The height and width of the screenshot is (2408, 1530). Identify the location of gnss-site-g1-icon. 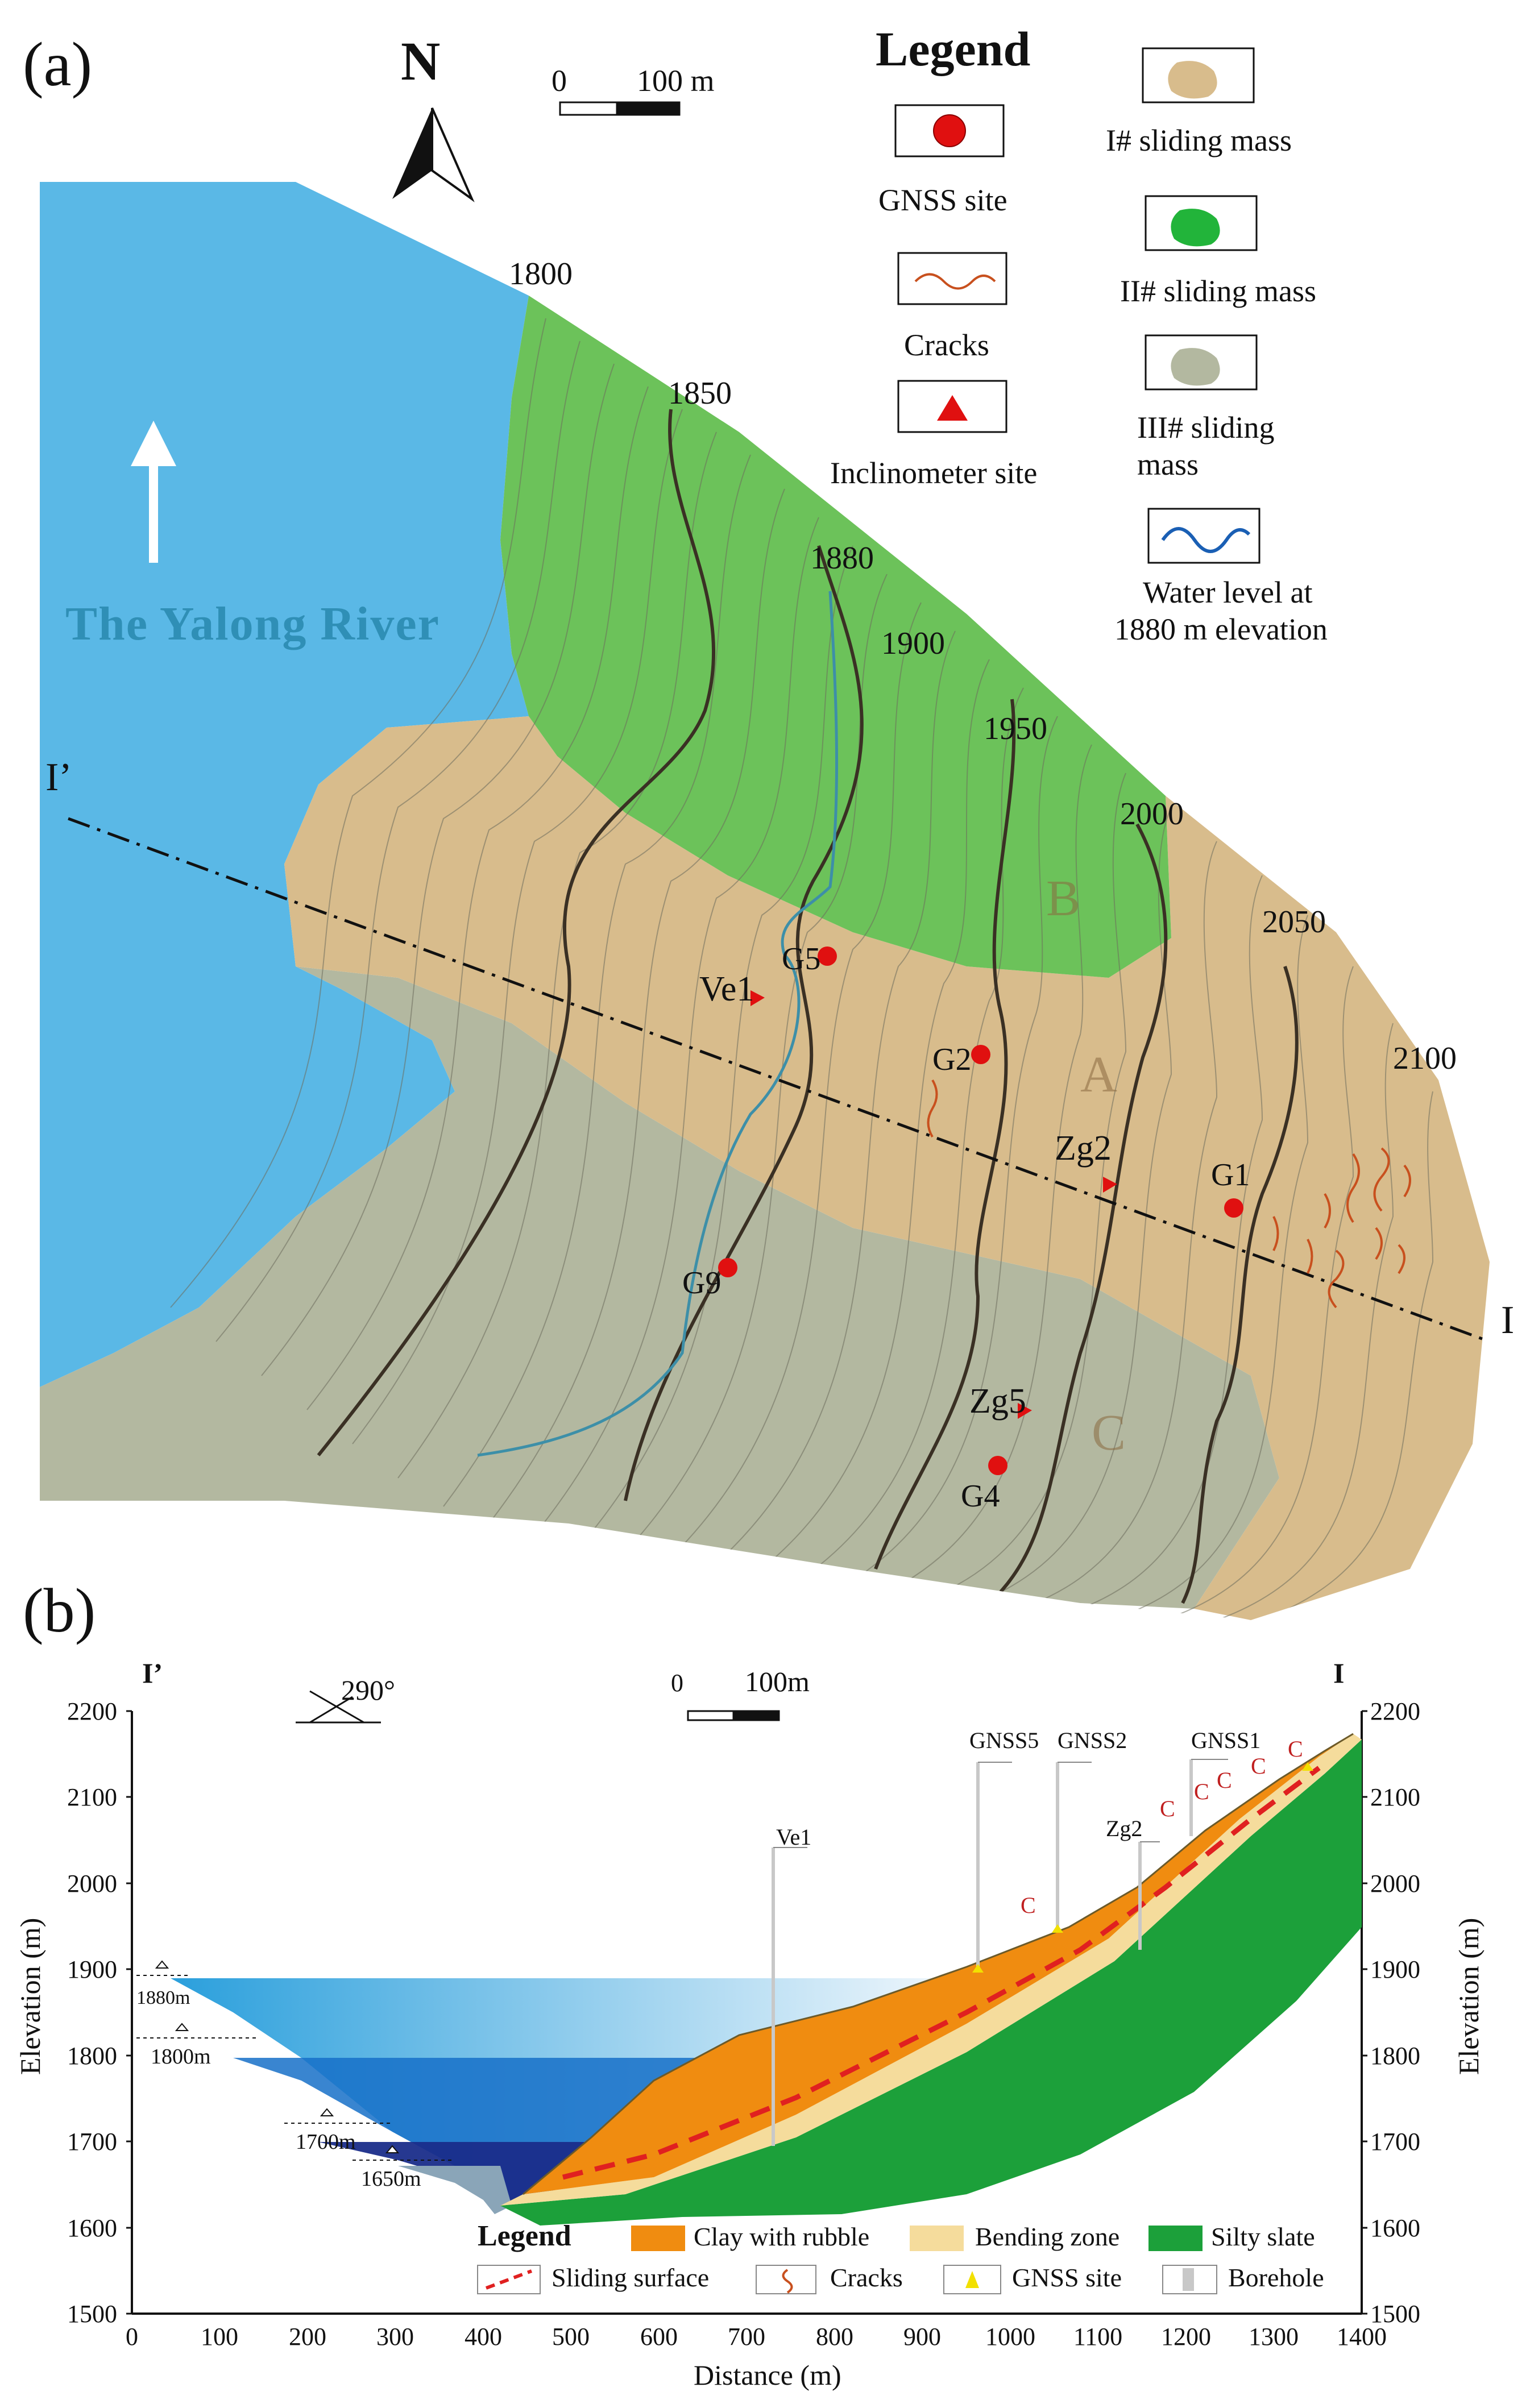
(1233, 1208).